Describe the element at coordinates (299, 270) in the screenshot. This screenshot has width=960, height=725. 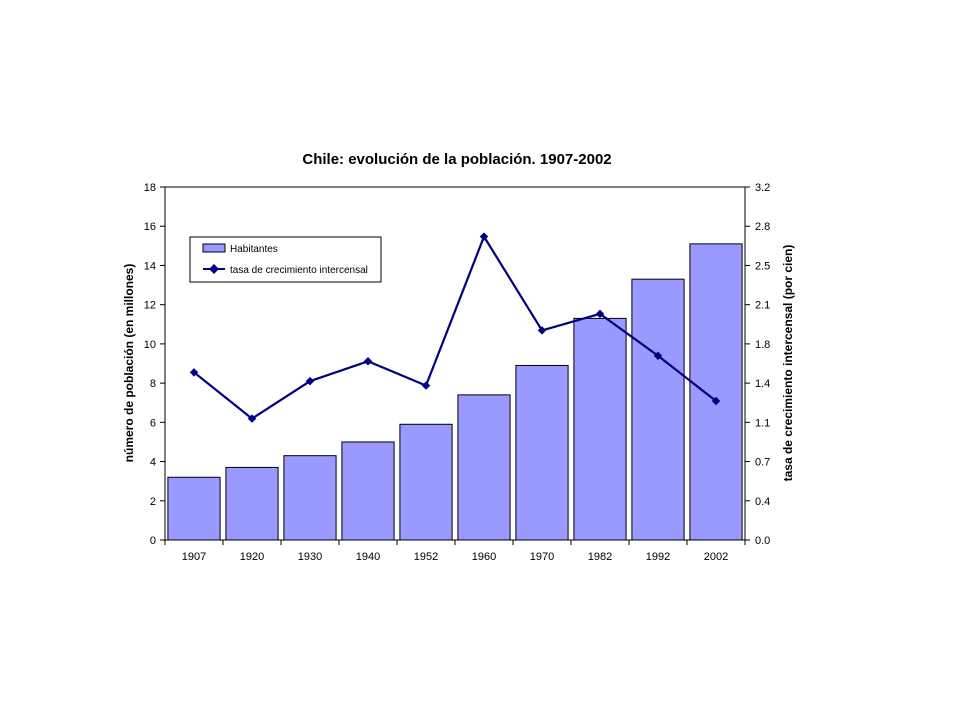
I see `legend-label-line: tasa de crecimiento intercensal` at that location.